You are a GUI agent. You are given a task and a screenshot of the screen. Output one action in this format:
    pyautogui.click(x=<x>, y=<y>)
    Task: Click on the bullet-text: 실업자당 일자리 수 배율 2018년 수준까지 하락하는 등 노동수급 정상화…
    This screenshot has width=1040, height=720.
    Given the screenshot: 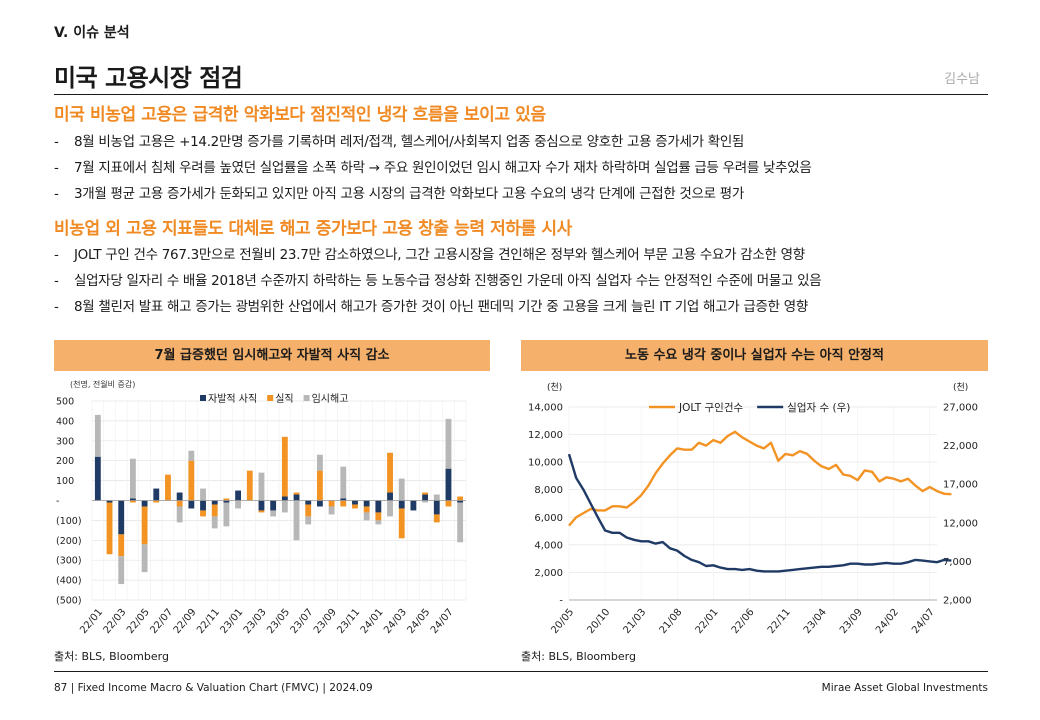 What is the action you would take?
    pyautogui.click(x=448, y=281)
    